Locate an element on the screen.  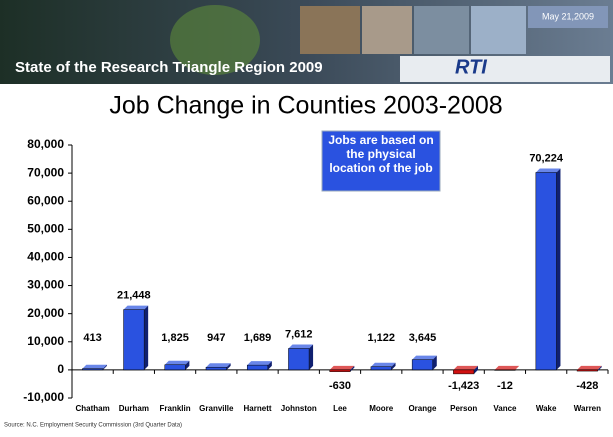
chart-title: Job Change in Counties 2003-2008 is located at coordinates (305, 106).